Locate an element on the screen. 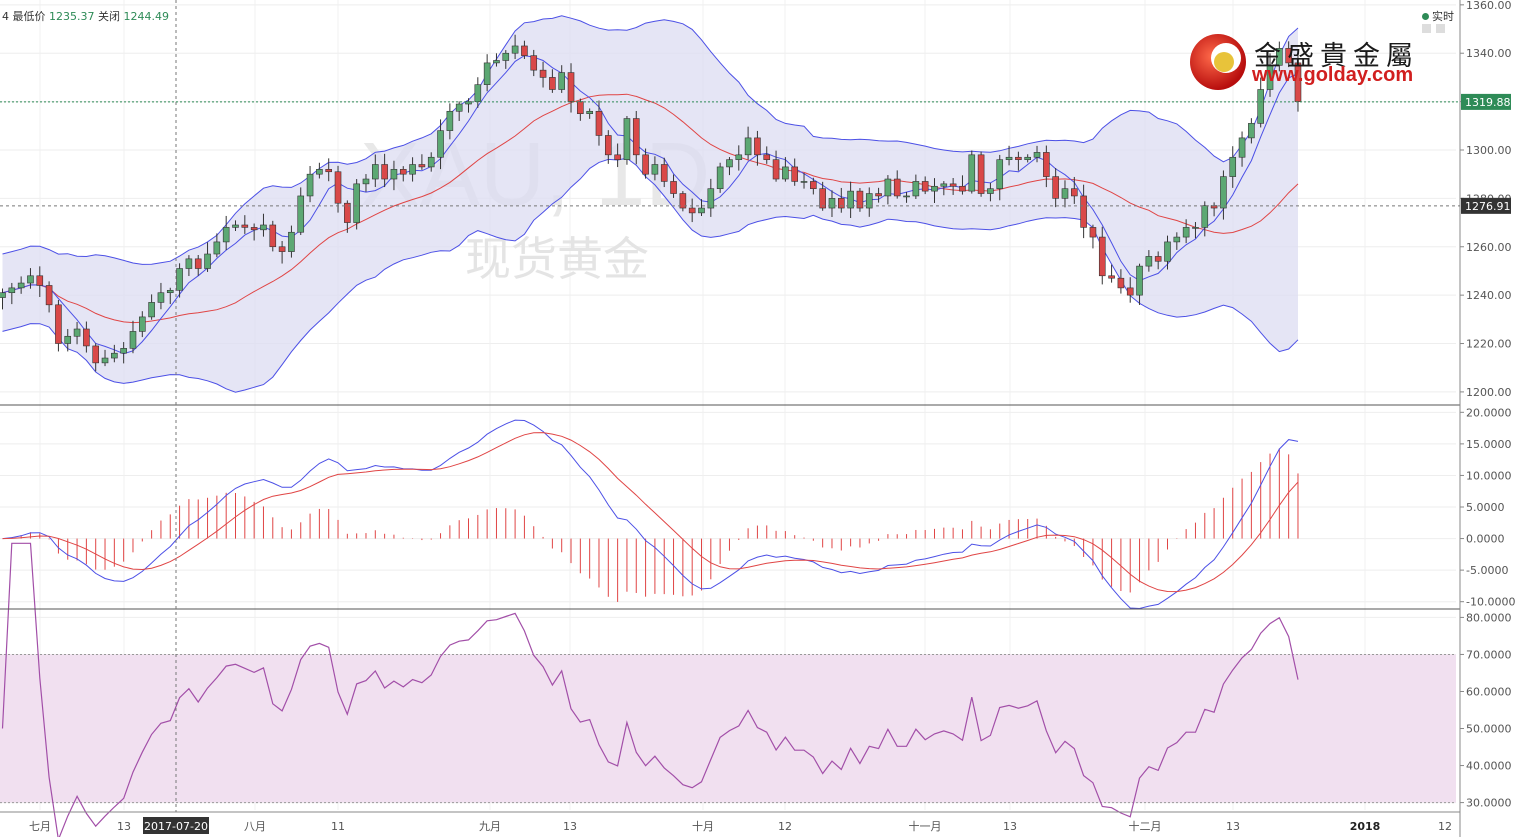 The width and height of the screenshot is (1517, 837). crosshair-price-box is located at coordinates (1486, 205).